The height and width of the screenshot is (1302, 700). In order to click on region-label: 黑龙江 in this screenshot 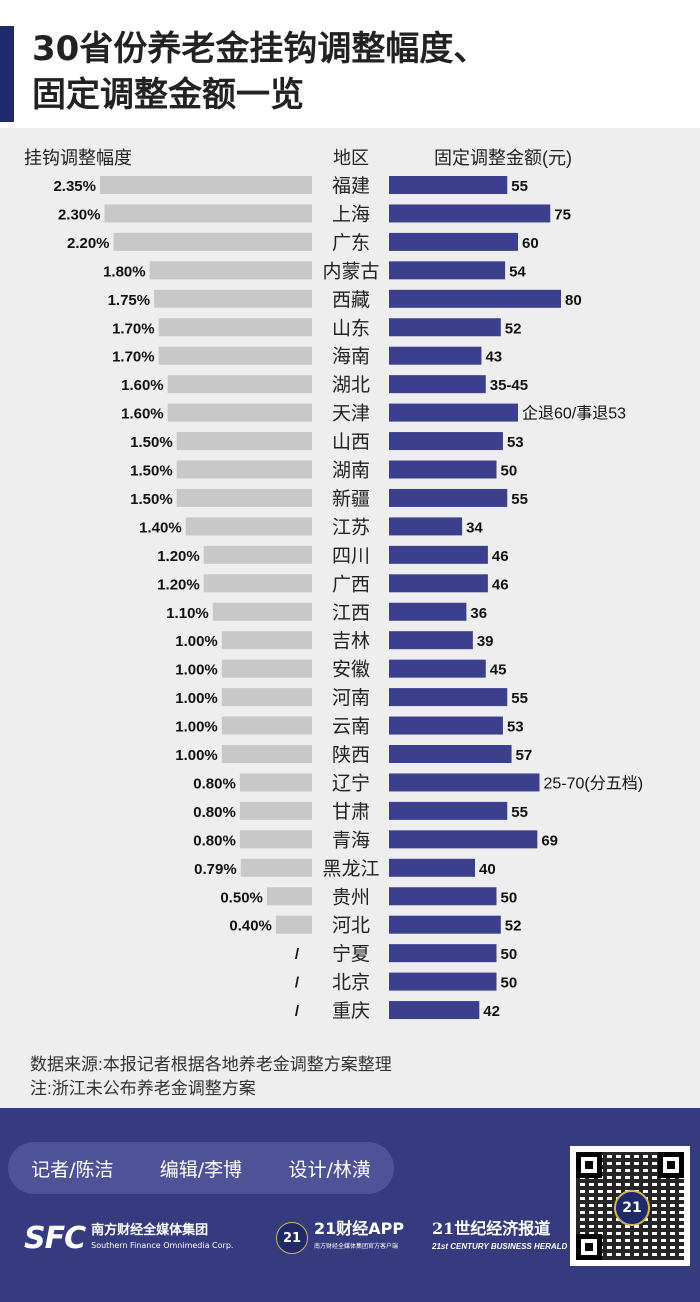, I will do `click(350, 869)`.